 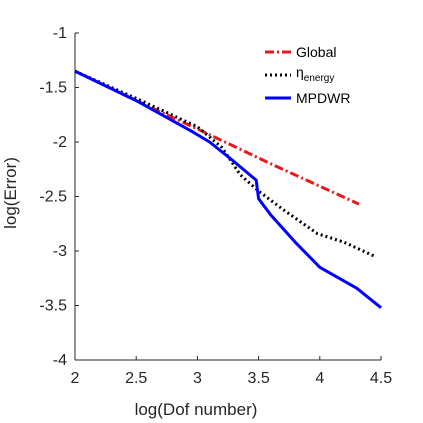 I want to click on y-tick-label: -2.5, so click(x=53, y=197).